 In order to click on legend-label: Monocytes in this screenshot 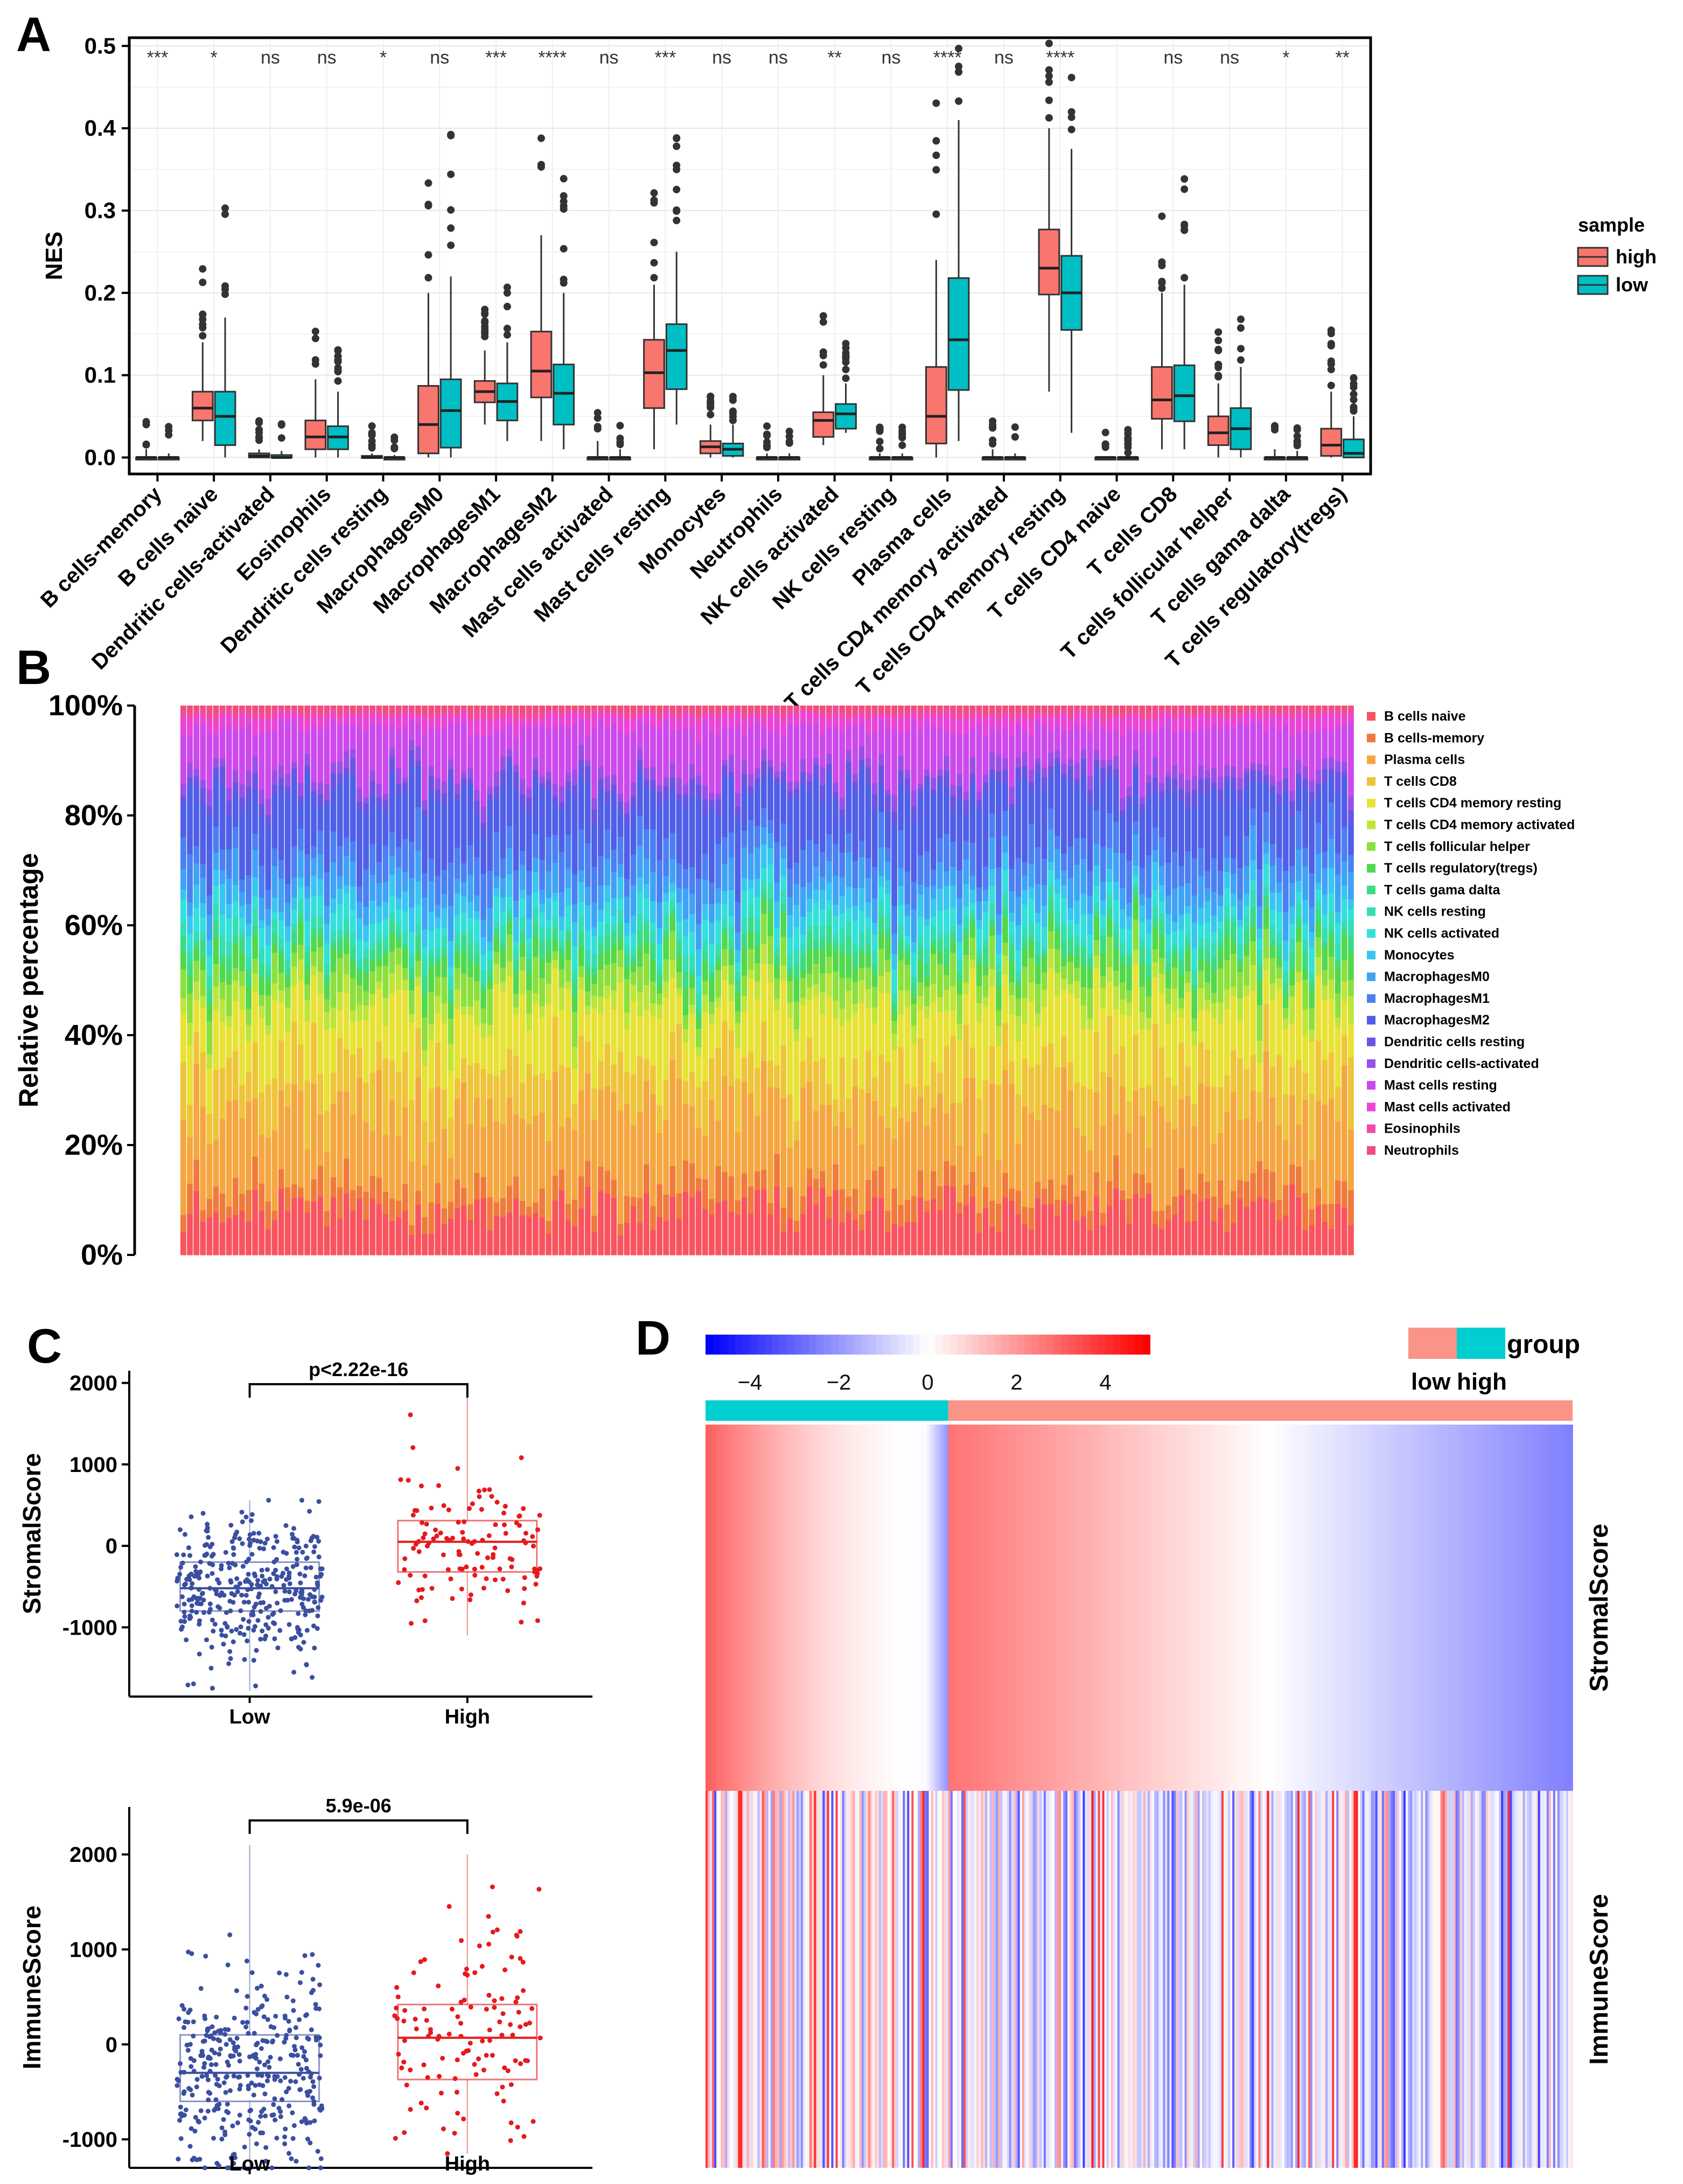, I will do `click(1420, 954)`.